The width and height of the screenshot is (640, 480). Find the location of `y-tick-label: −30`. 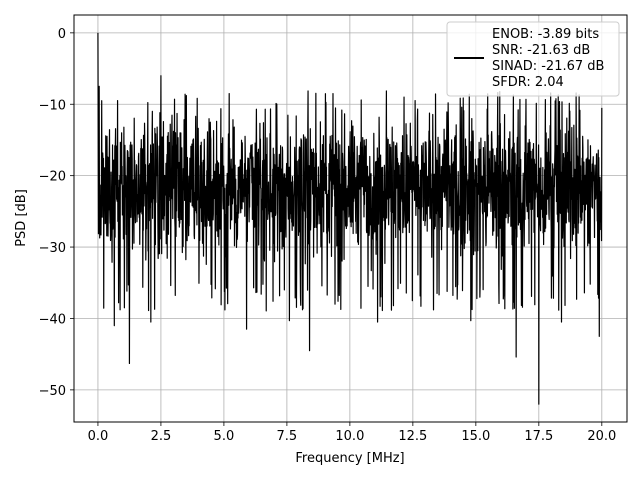

y-tick-label: −30 is located at coordinates (52, 248).